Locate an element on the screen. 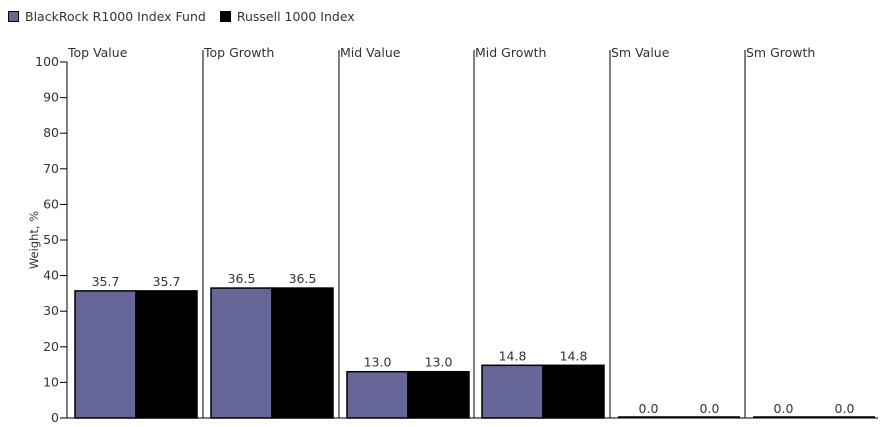  legend-item-russell: Russell 1000 Index is located at coordinates (287, 16).